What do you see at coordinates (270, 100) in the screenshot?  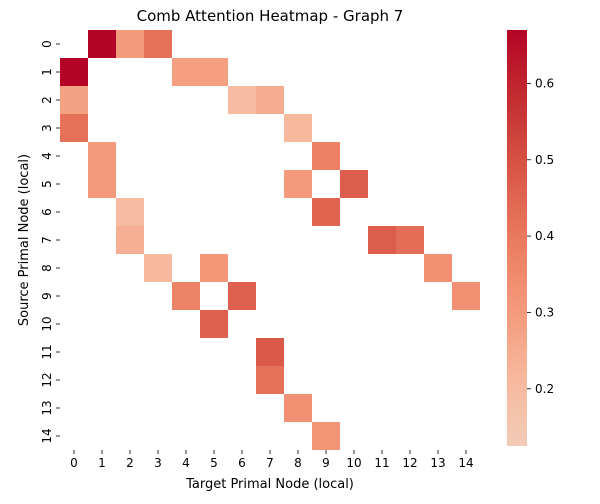 I see `heatmap-cell-r2-c7` at bounding box center [270, 100].